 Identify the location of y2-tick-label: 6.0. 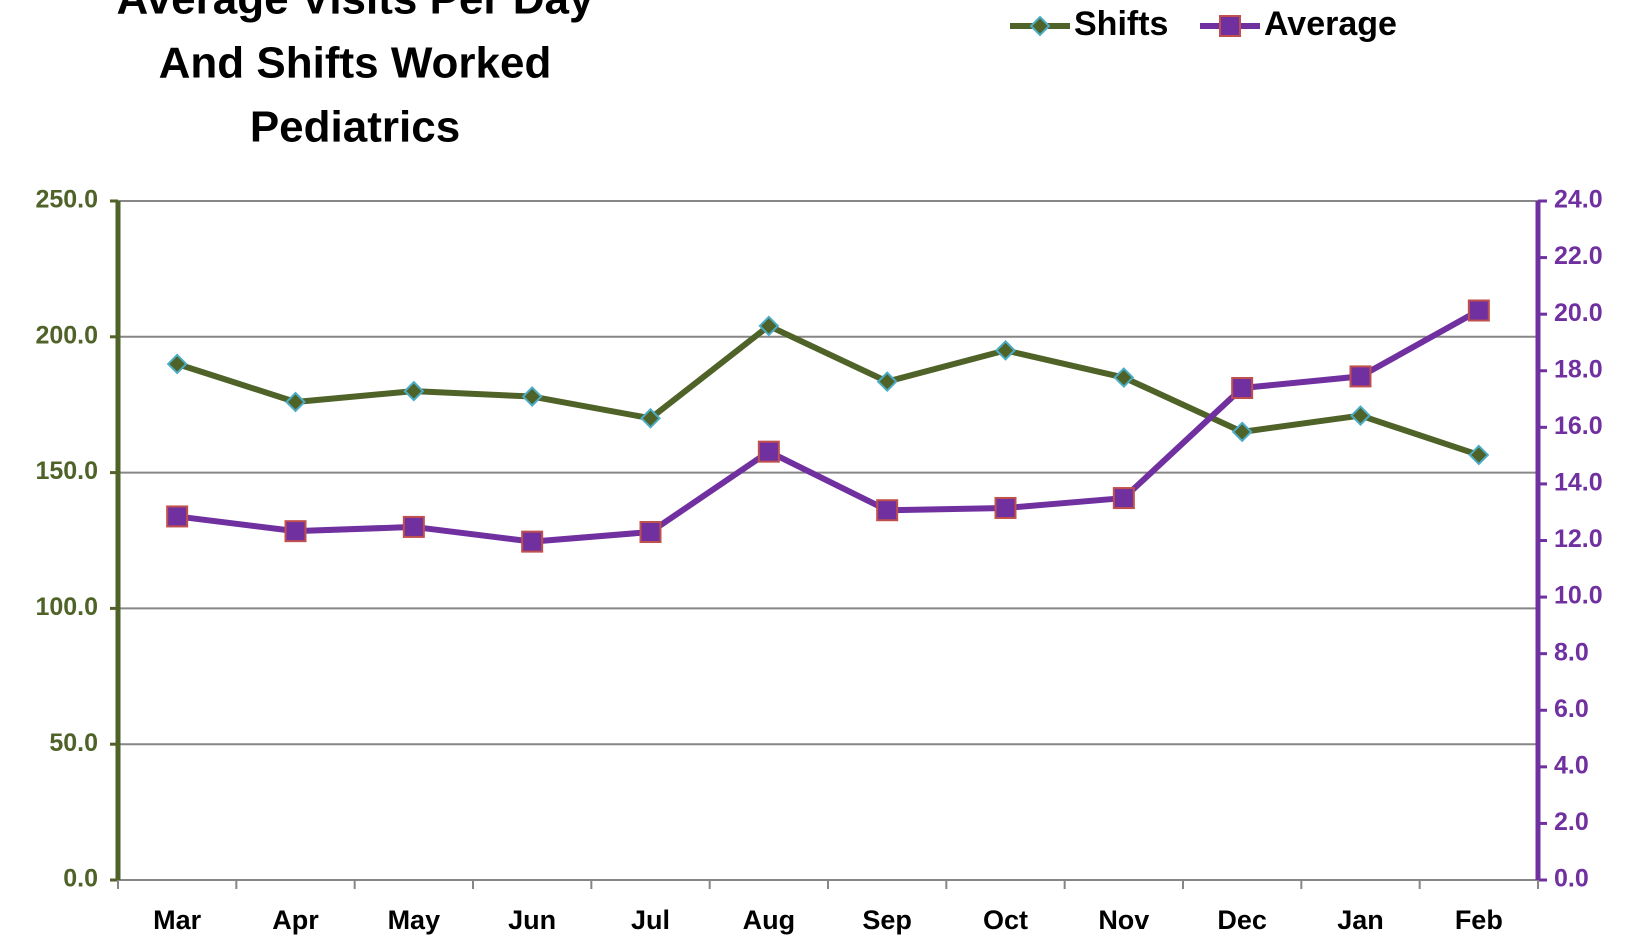
(1571, 709).